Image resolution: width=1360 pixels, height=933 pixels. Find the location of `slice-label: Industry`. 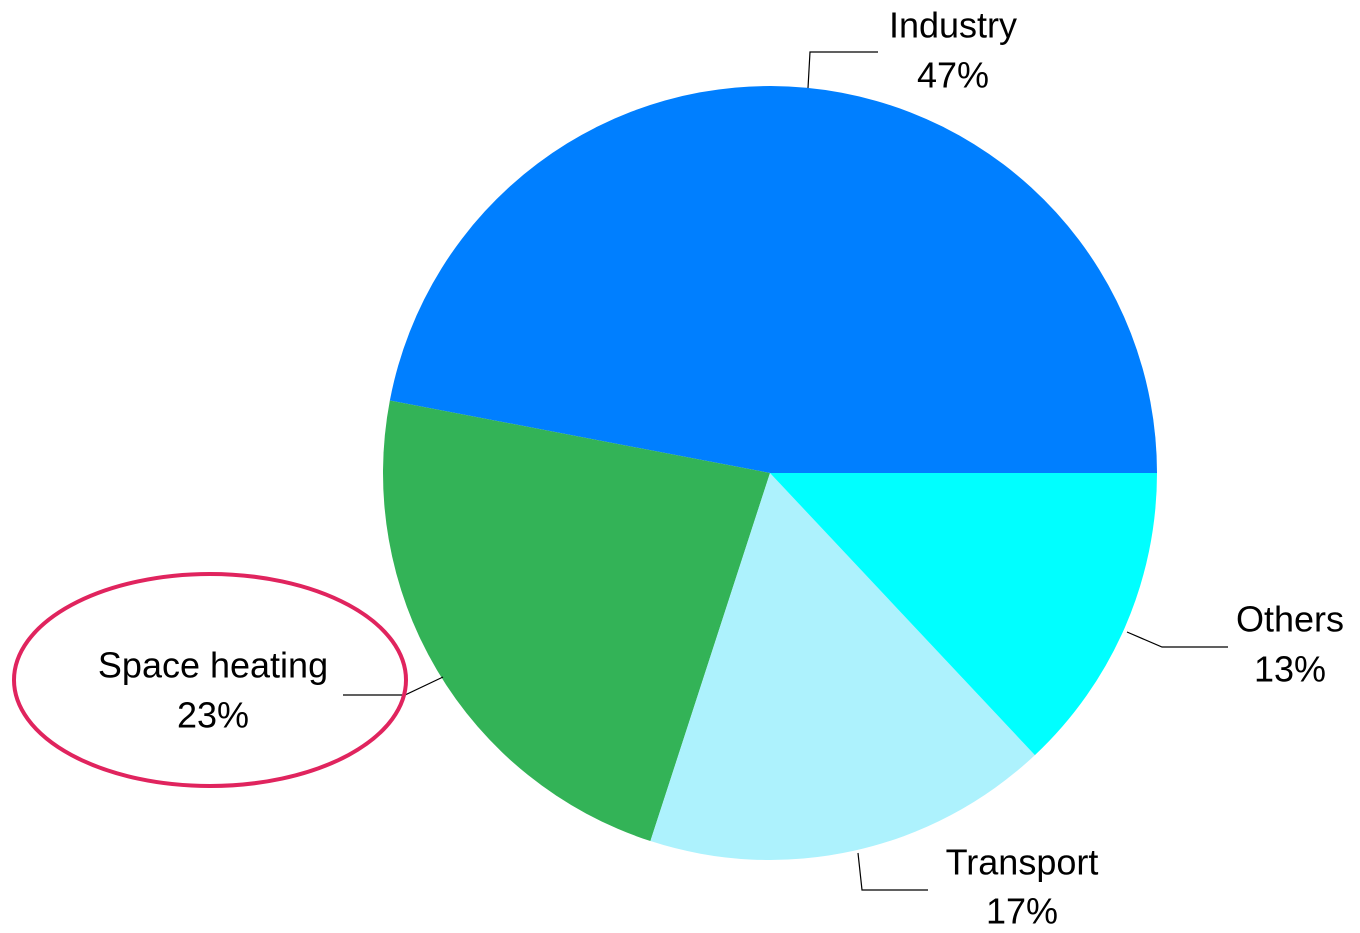

slice-label: Industry is located at coordinates (953, 25).